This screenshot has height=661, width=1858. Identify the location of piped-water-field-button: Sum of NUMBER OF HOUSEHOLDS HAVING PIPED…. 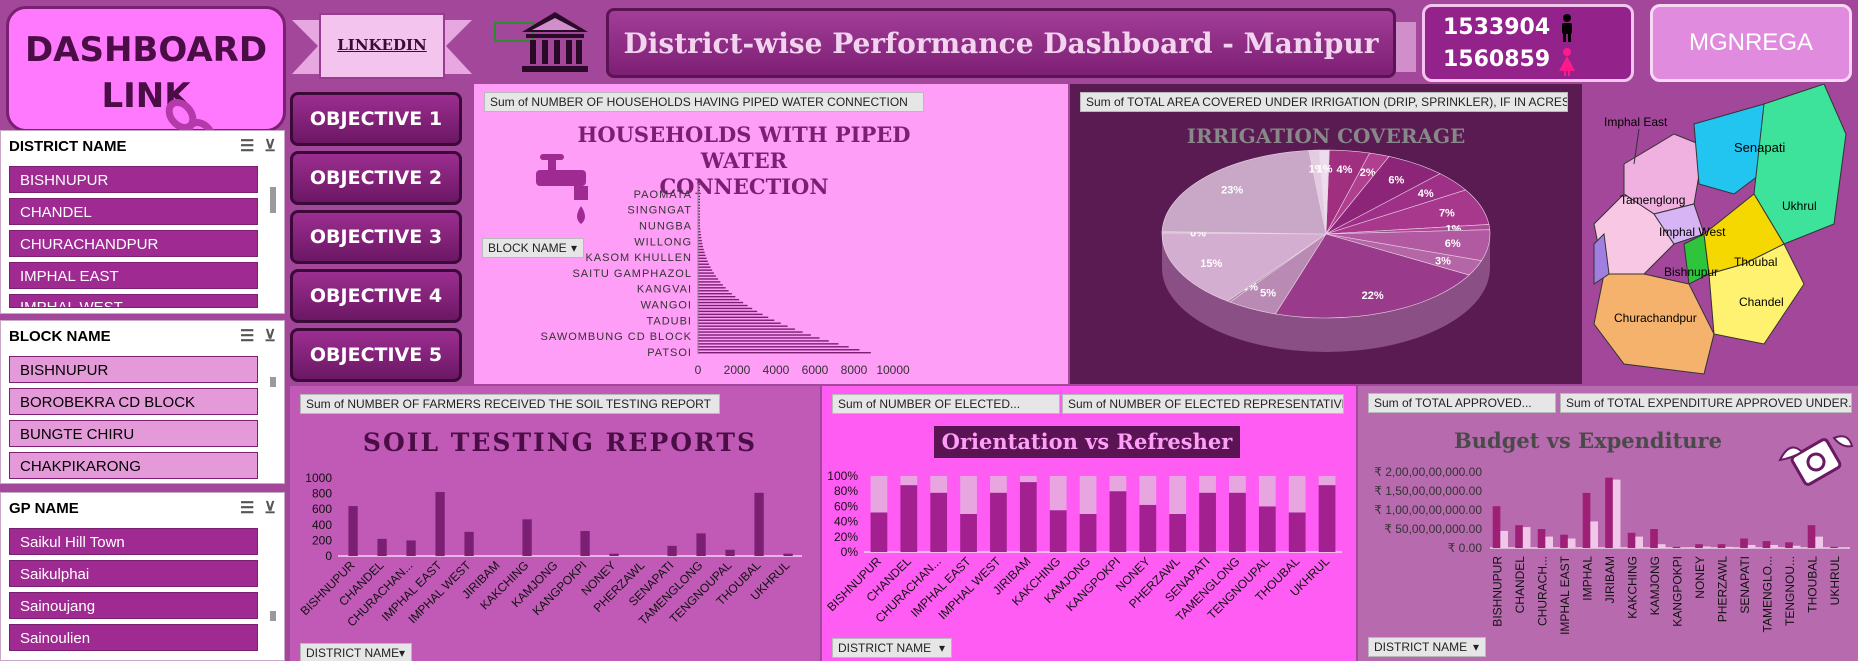
(704, 102).